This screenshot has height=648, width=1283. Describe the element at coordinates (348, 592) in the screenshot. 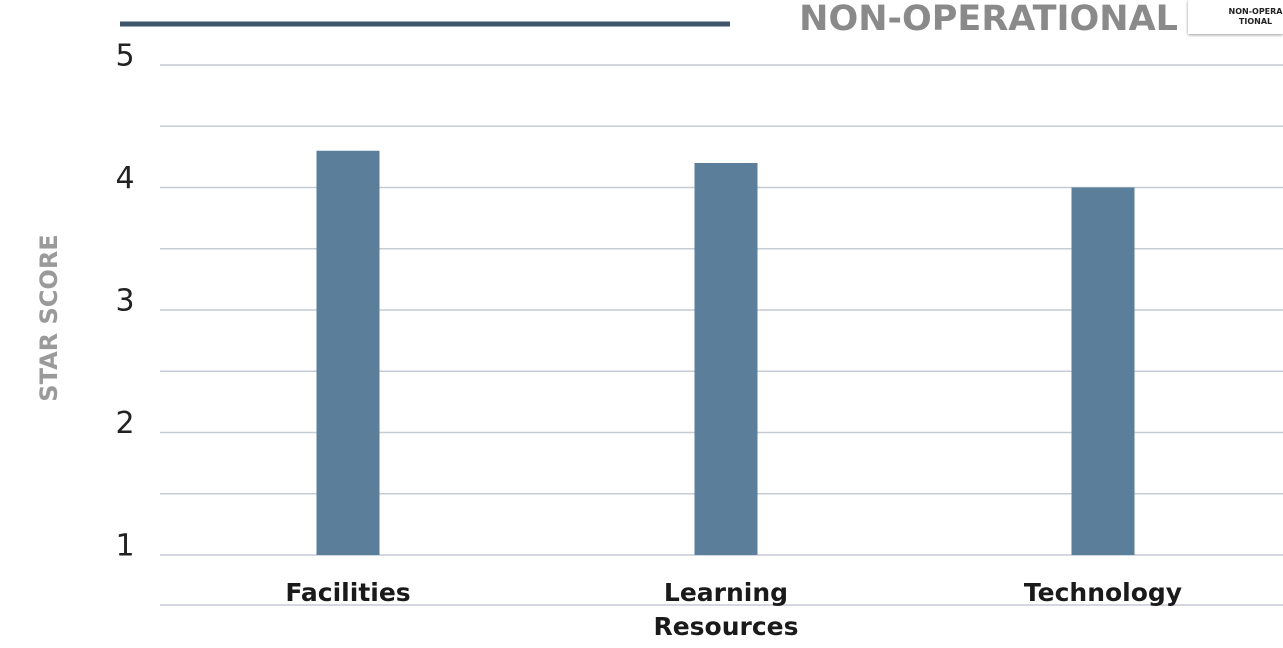

I see `x-tick-label: Facilities` at that location.